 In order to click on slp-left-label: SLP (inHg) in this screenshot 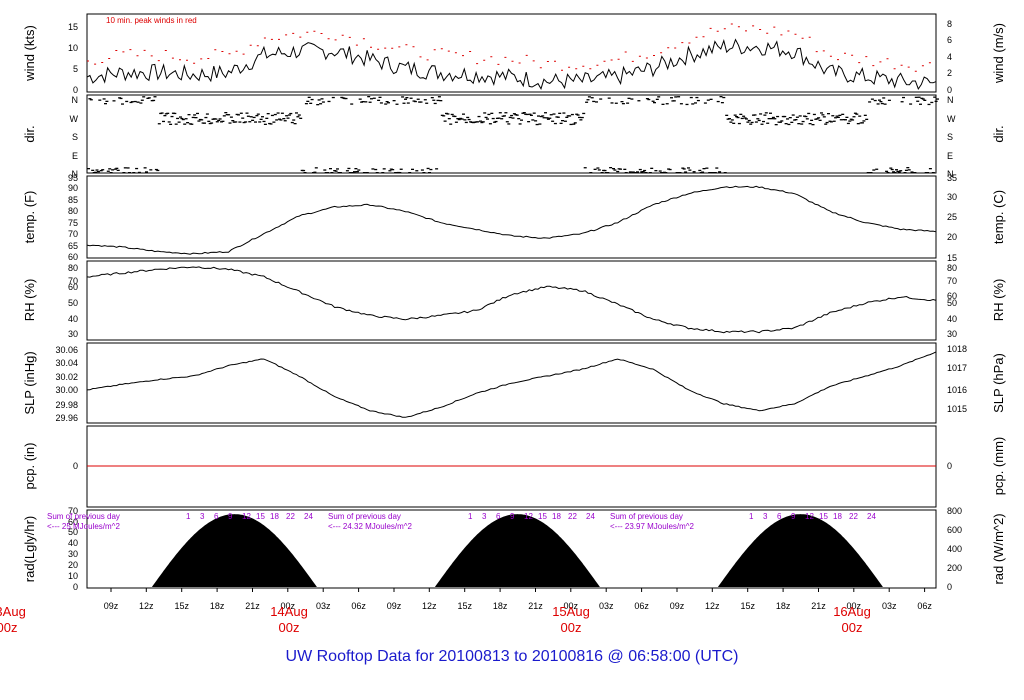, I will do `click(29, 382)`.